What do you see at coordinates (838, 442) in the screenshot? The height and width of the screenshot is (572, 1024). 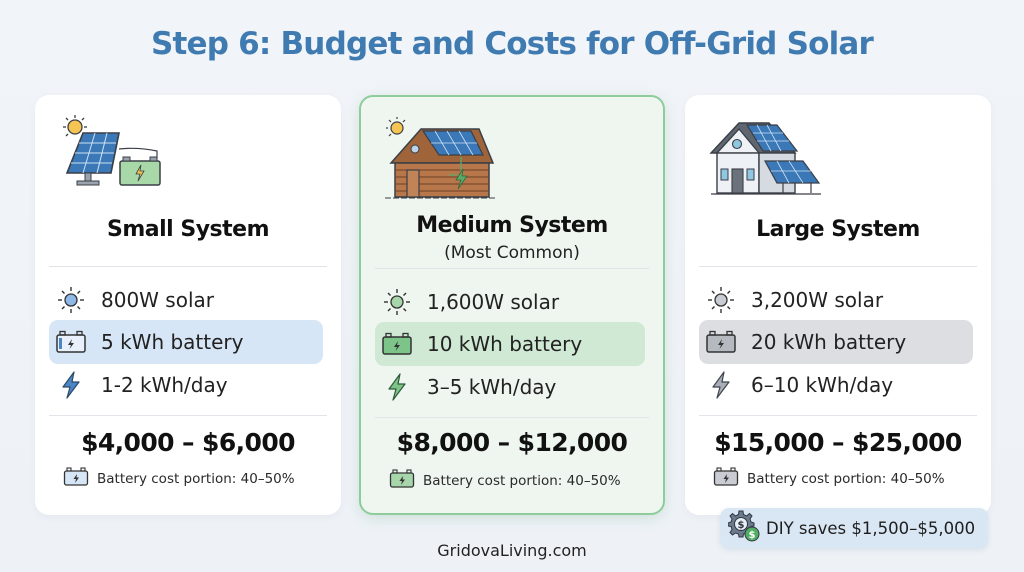 I see `price-range: $15,000 – $25,000` at bounding box center [838, 442].